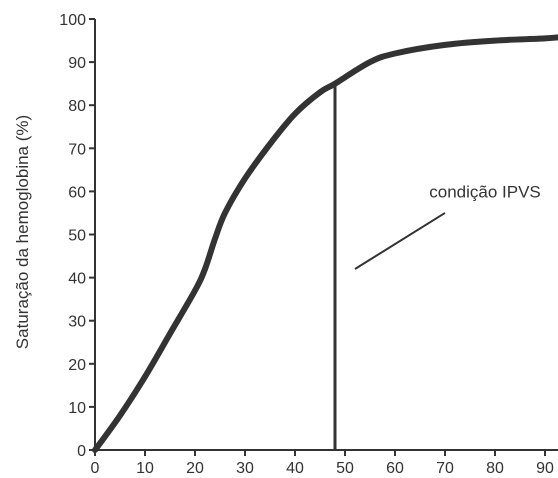 This screenshot has width=558, height=478. What do you see at coordinates (245, 468) in the screenshot?
I see `x-tick-label: 30` at bounding box center [245, 468].